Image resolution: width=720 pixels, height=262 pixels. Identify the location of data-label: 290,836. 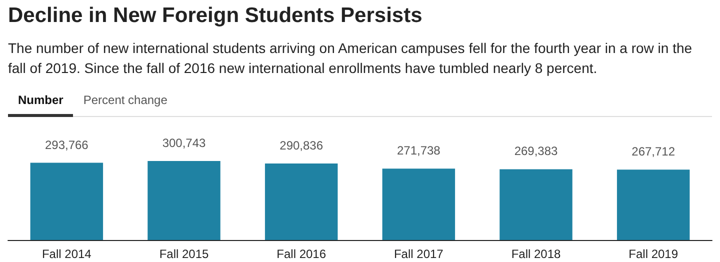
(302, 145).